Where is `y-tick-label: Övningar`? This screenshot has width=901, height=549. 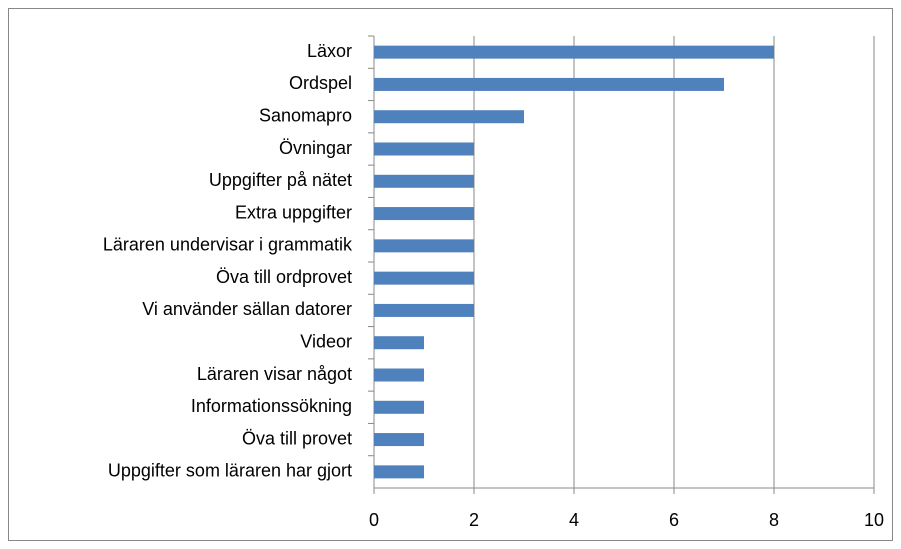 y-tick-label: Övningar is located at coordinates (315, 148).